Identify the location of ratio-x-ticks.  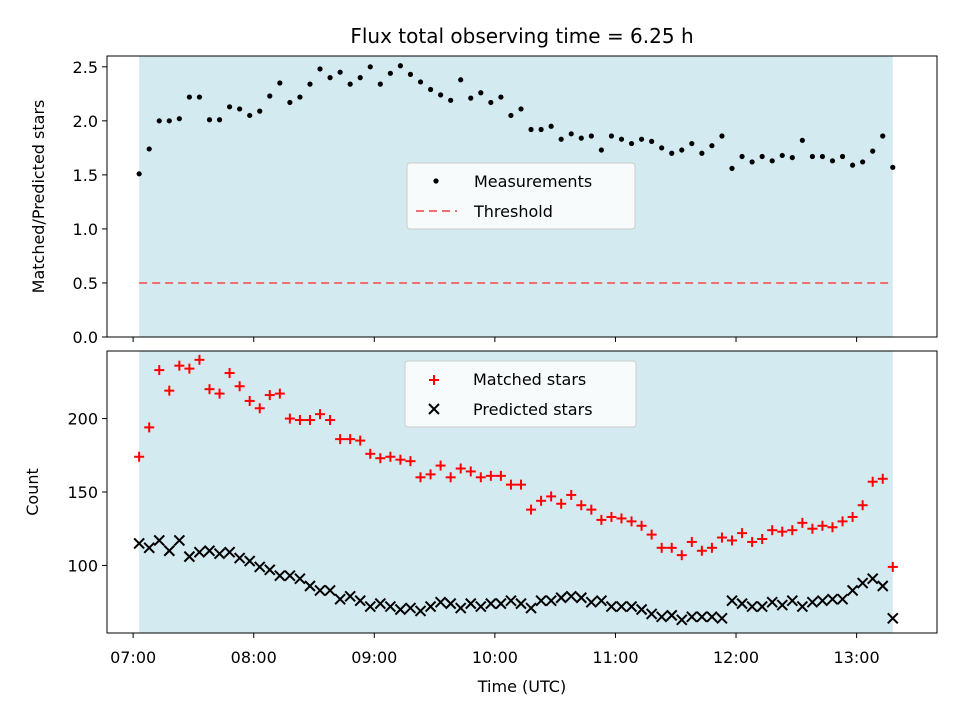
(495, 339).